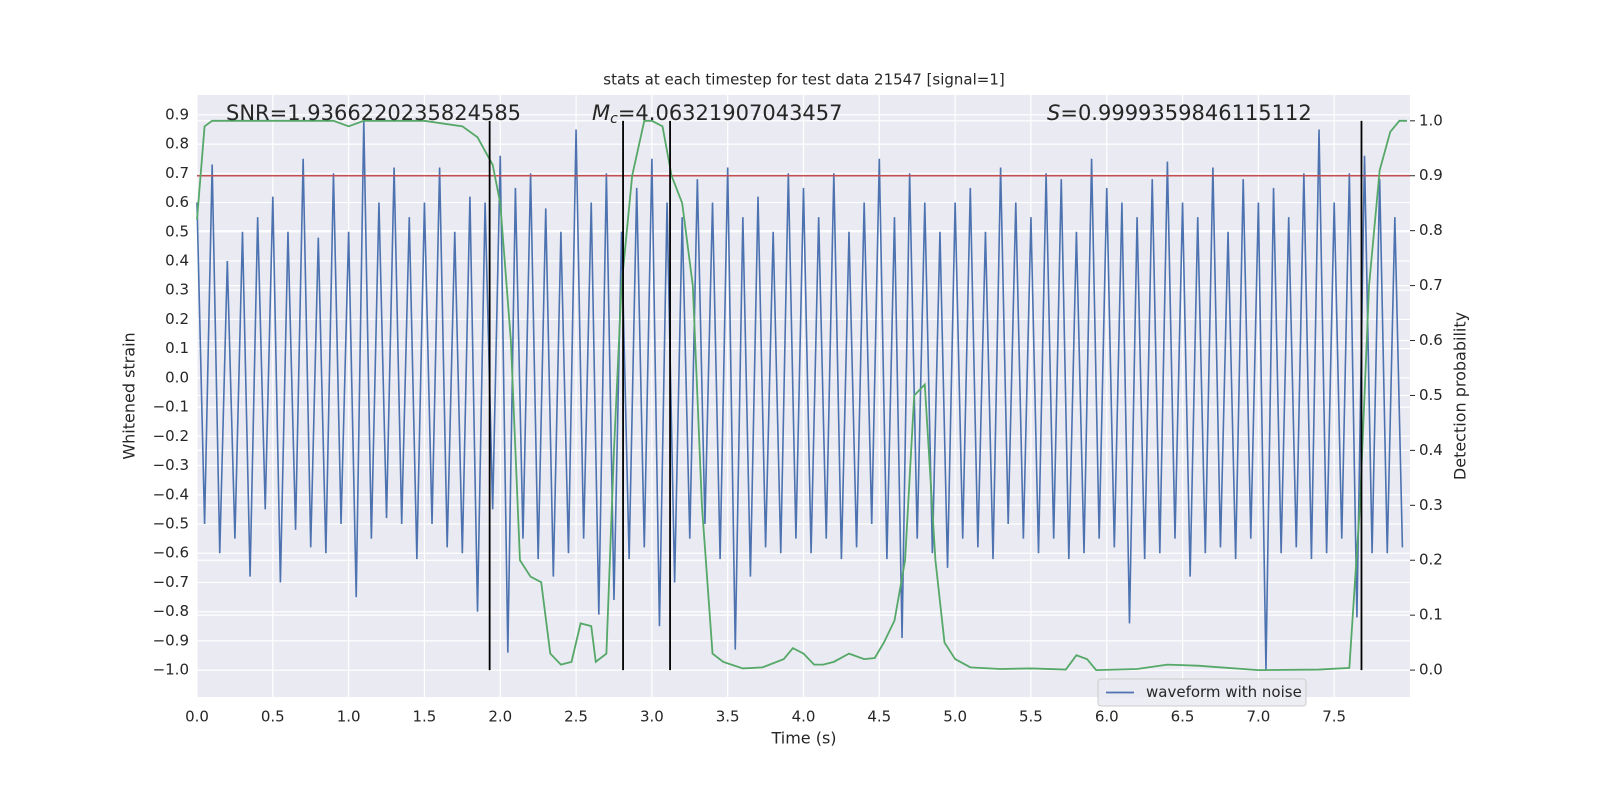 The width and height of the screenshot is (1600, 800). Describe the element at coordinates (1431, 395) in the screenshot. I see `y2-tick-label: 0.5` at that location.